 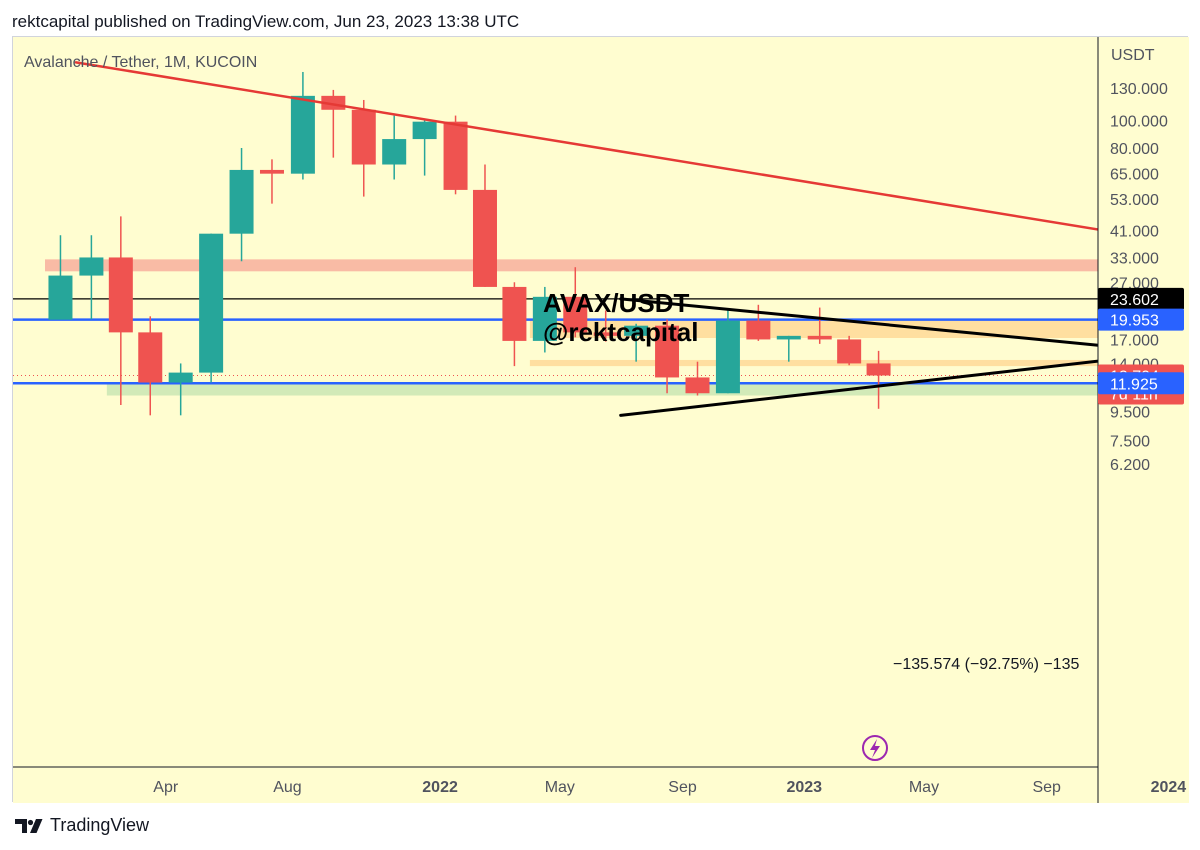 I want to click on time-tick-1: Aug, so click(x=287, y=787).